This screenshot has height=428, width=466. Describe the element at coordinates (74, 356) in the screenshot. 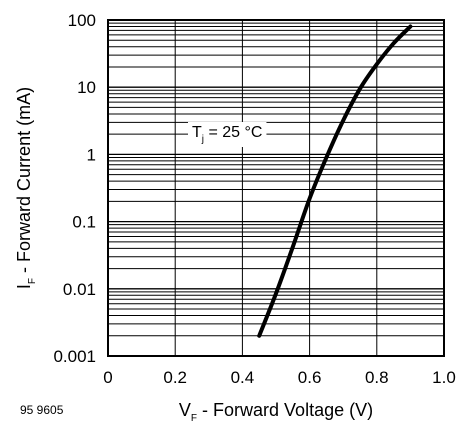

I see `y-tick-label: 0.001` at that location.